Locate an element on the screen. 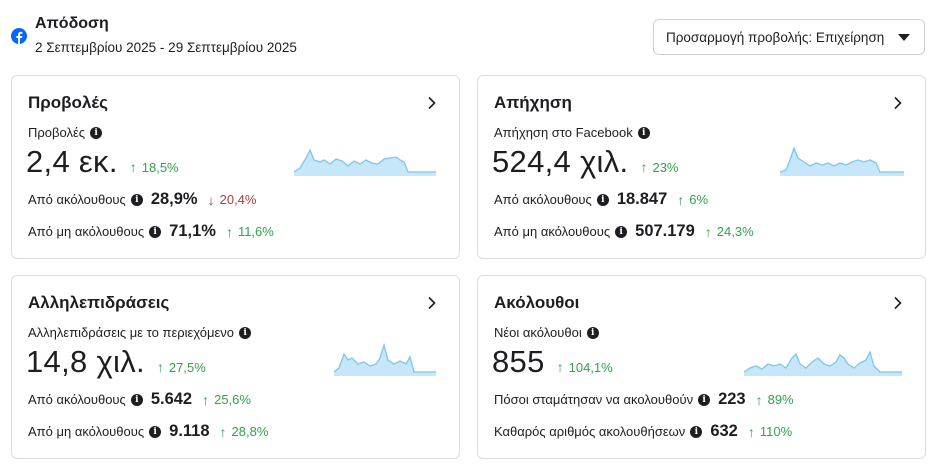 The height and width of the screenshot is (474, 933). breakdown-delta: ↑ 11,6% is located at coordinates (249, 231).